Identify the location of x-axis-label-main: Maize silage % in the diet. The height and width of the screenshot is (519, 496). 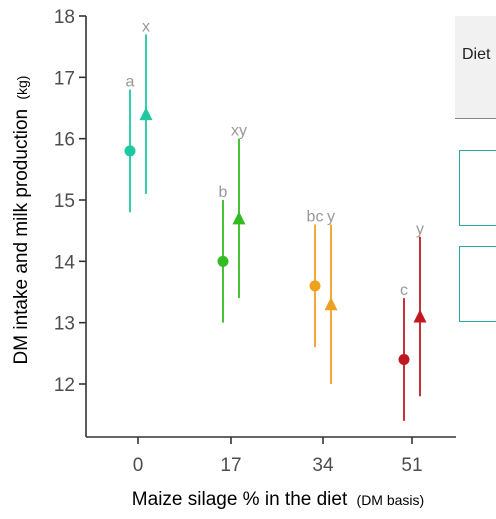
(240, 499).